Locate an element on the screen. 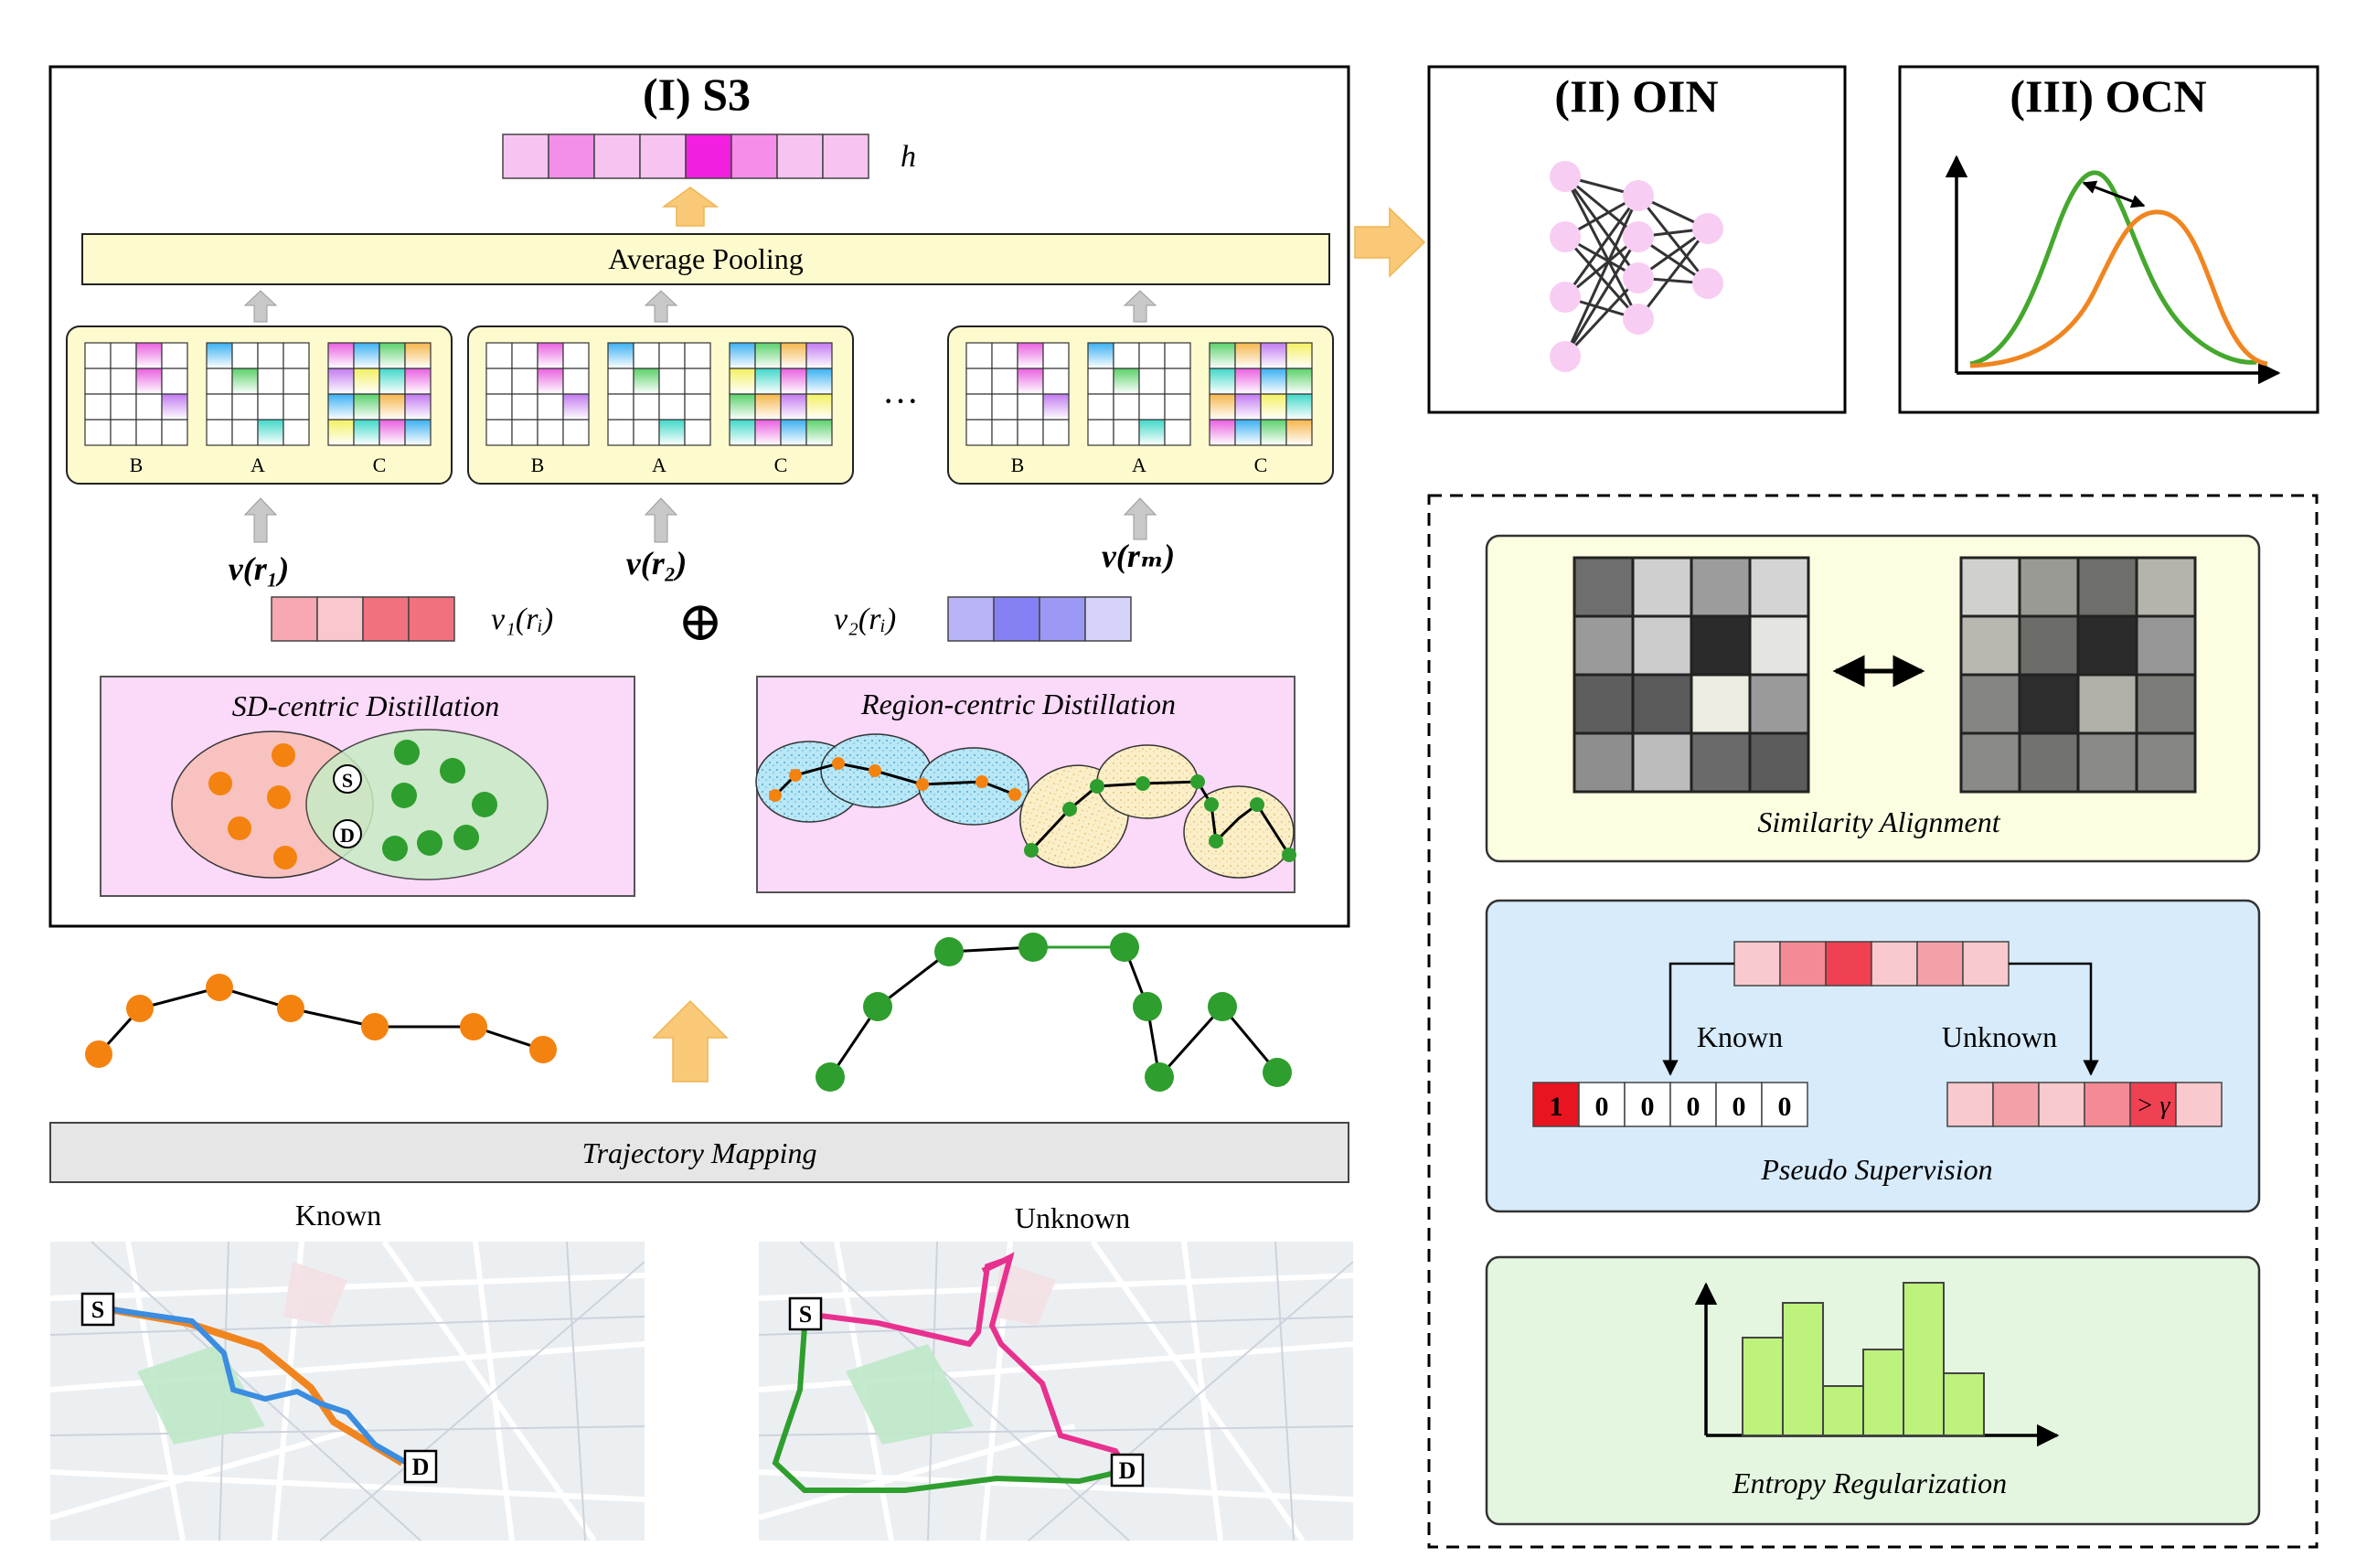 The image size is (2367, 1568). ocn-orange-curve is located at coordinates (2119, 288).